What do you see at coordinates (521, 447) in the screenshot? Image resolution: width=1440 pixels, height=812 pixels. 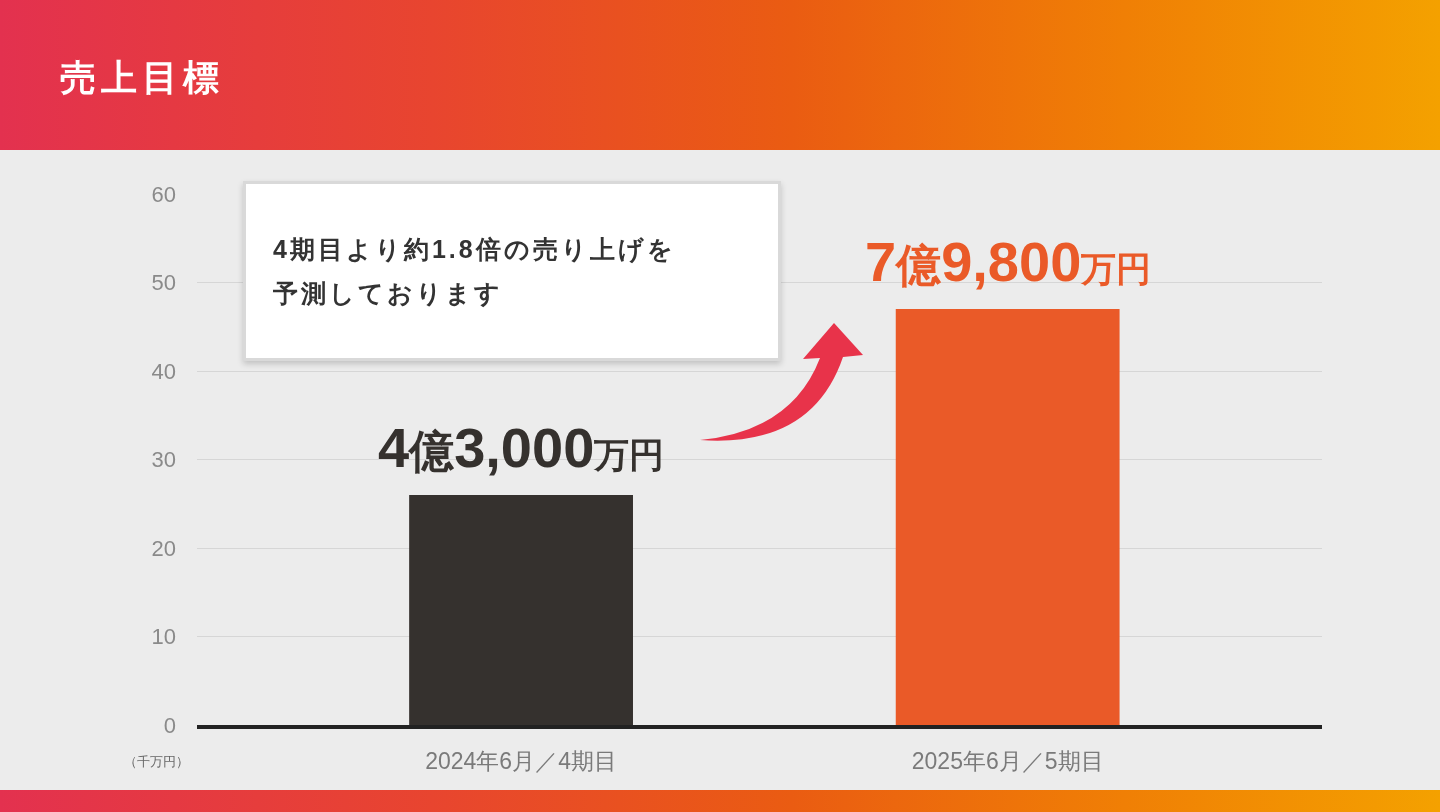 I see `annotation: 4億3,000万円` at bounding box center [521, 447].